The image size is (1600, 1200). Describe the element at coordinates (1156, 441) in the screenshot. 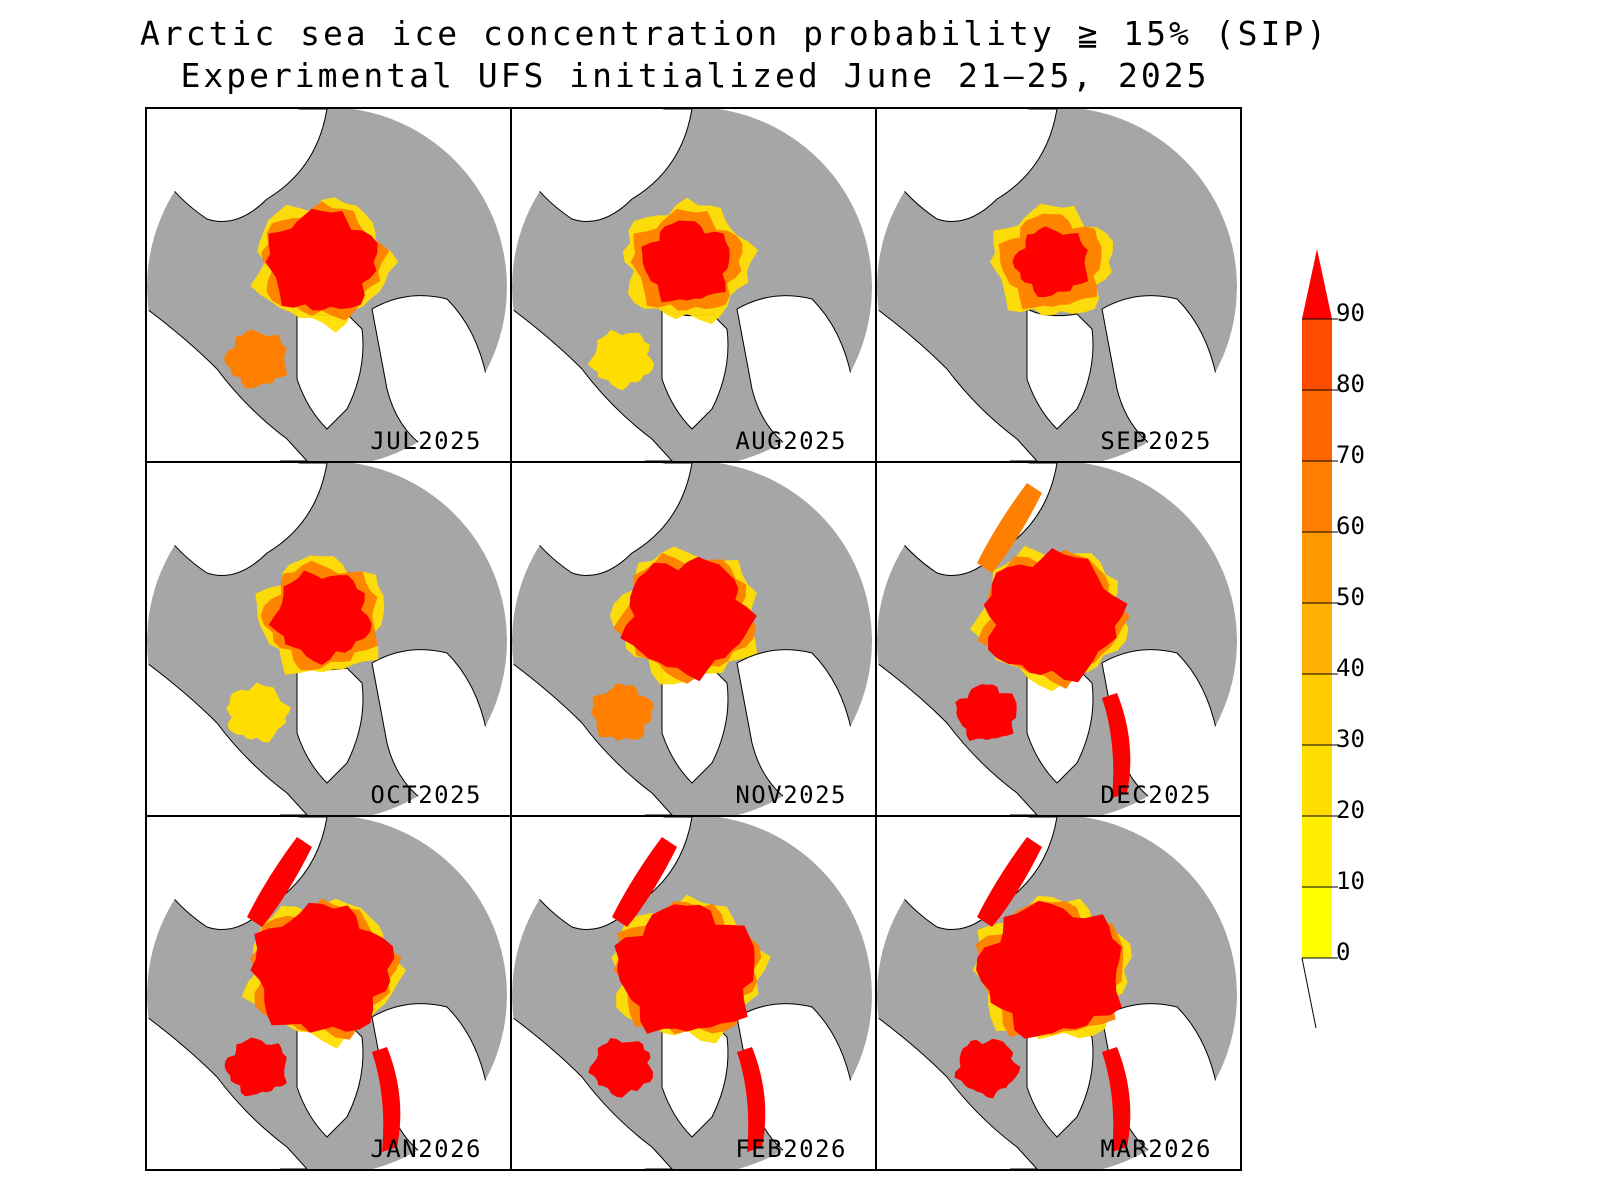

I see `panel-label: SEP2025` at that location.